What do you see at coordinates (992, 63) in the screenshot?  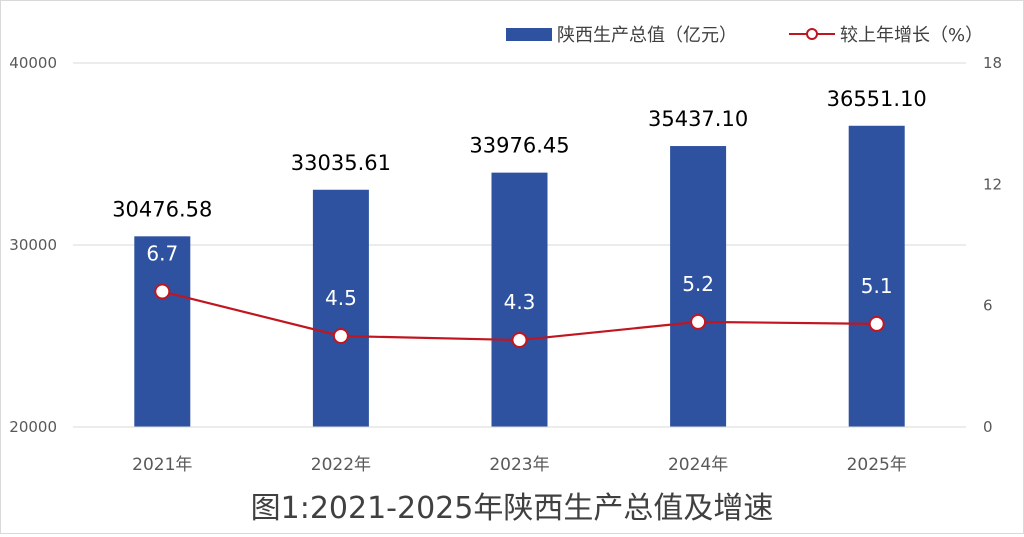 I see `right-tick-label: 18` at bounding box center [992, 63].